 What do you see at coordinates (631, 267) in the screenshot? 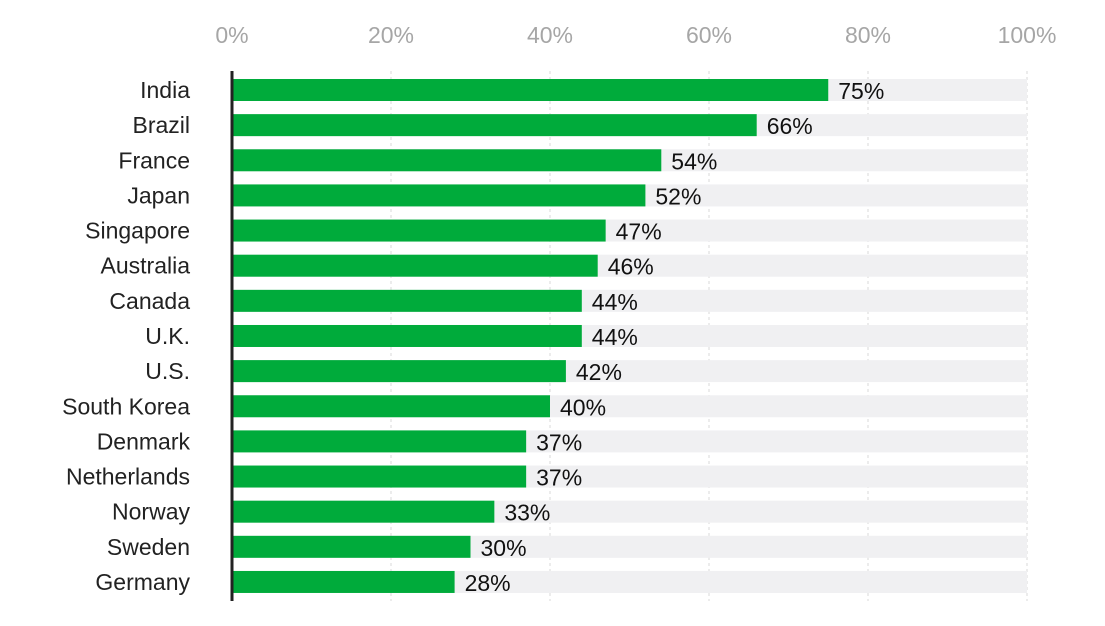
I see `value-label: 46%` at bounding box center [631, 267].